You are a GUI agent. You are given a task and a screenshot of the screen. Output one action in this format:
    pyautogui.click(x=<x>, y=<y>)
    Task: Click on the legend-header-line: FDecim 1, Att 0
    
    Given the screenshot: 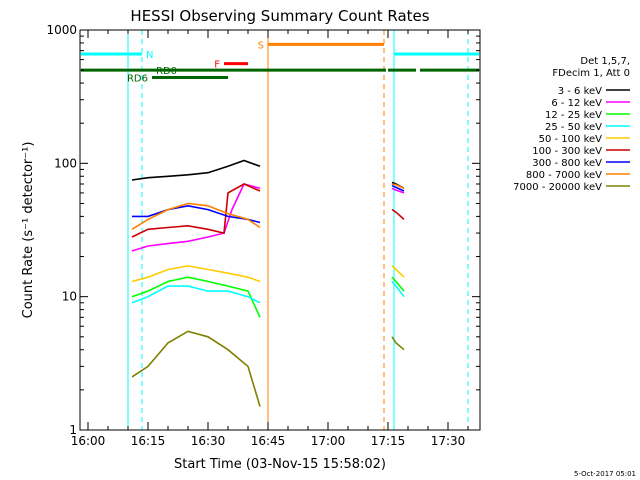 What is the action you would take?
    pyautogui.click(x=591, y=73)
    